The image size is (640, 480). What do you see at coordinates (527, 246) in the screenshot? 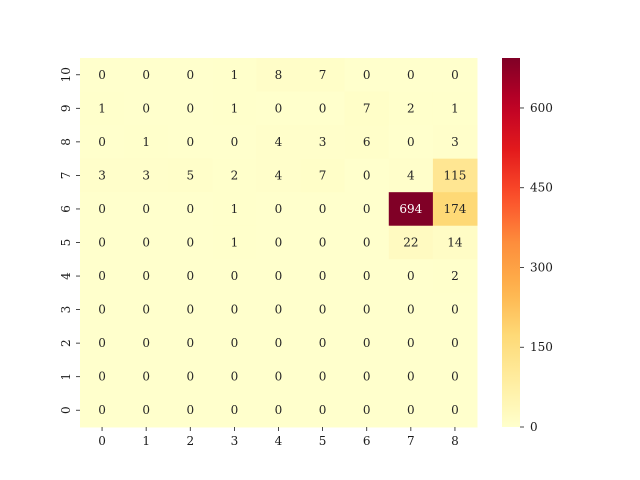
I see `colorbar: 0 150 300 450 600` at bounding box center [527, 246].